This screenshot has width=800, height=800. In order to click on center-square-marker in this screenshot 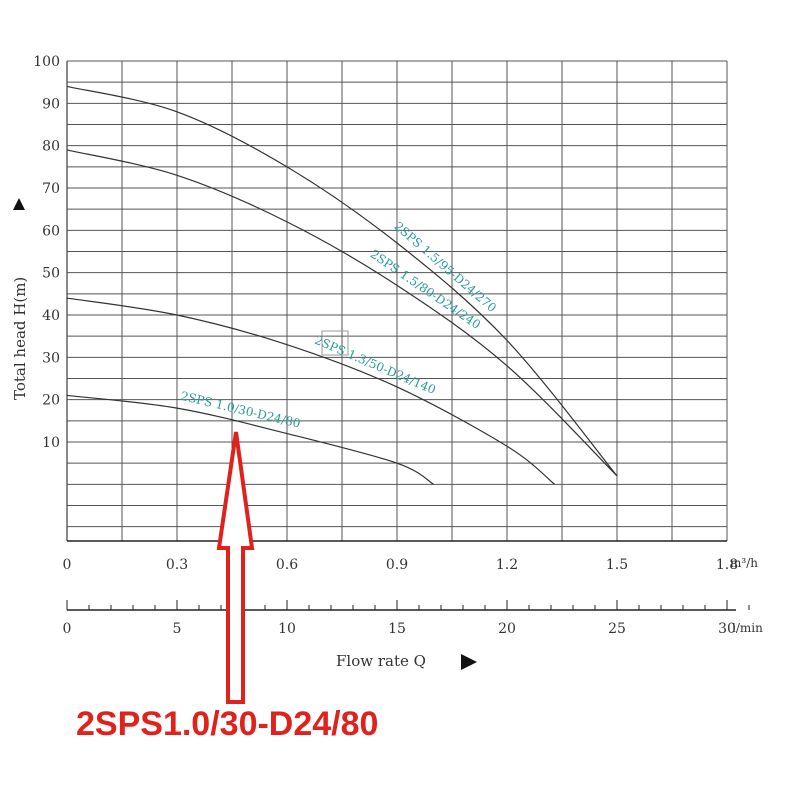, I will do `click(335, 343)`.